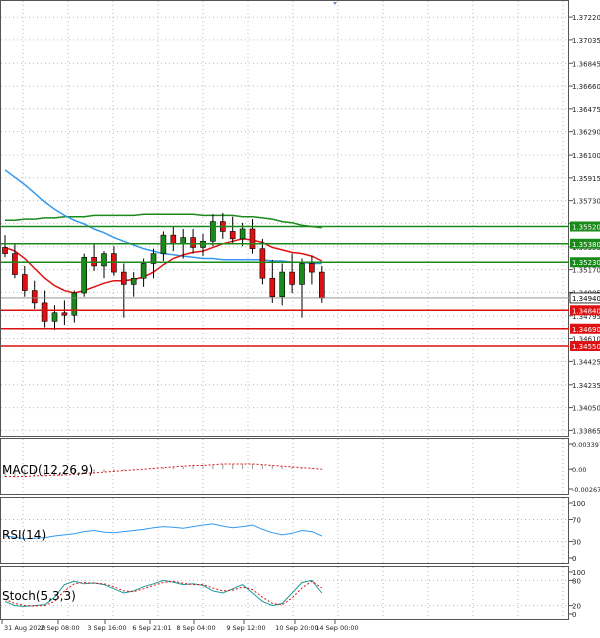 This screenshot has height=638, width=600. What do you see at coordinates (586, 87) in the screenshot?
I see `main-y-tick-label: 1.36660` at bounding box center [586, 87].